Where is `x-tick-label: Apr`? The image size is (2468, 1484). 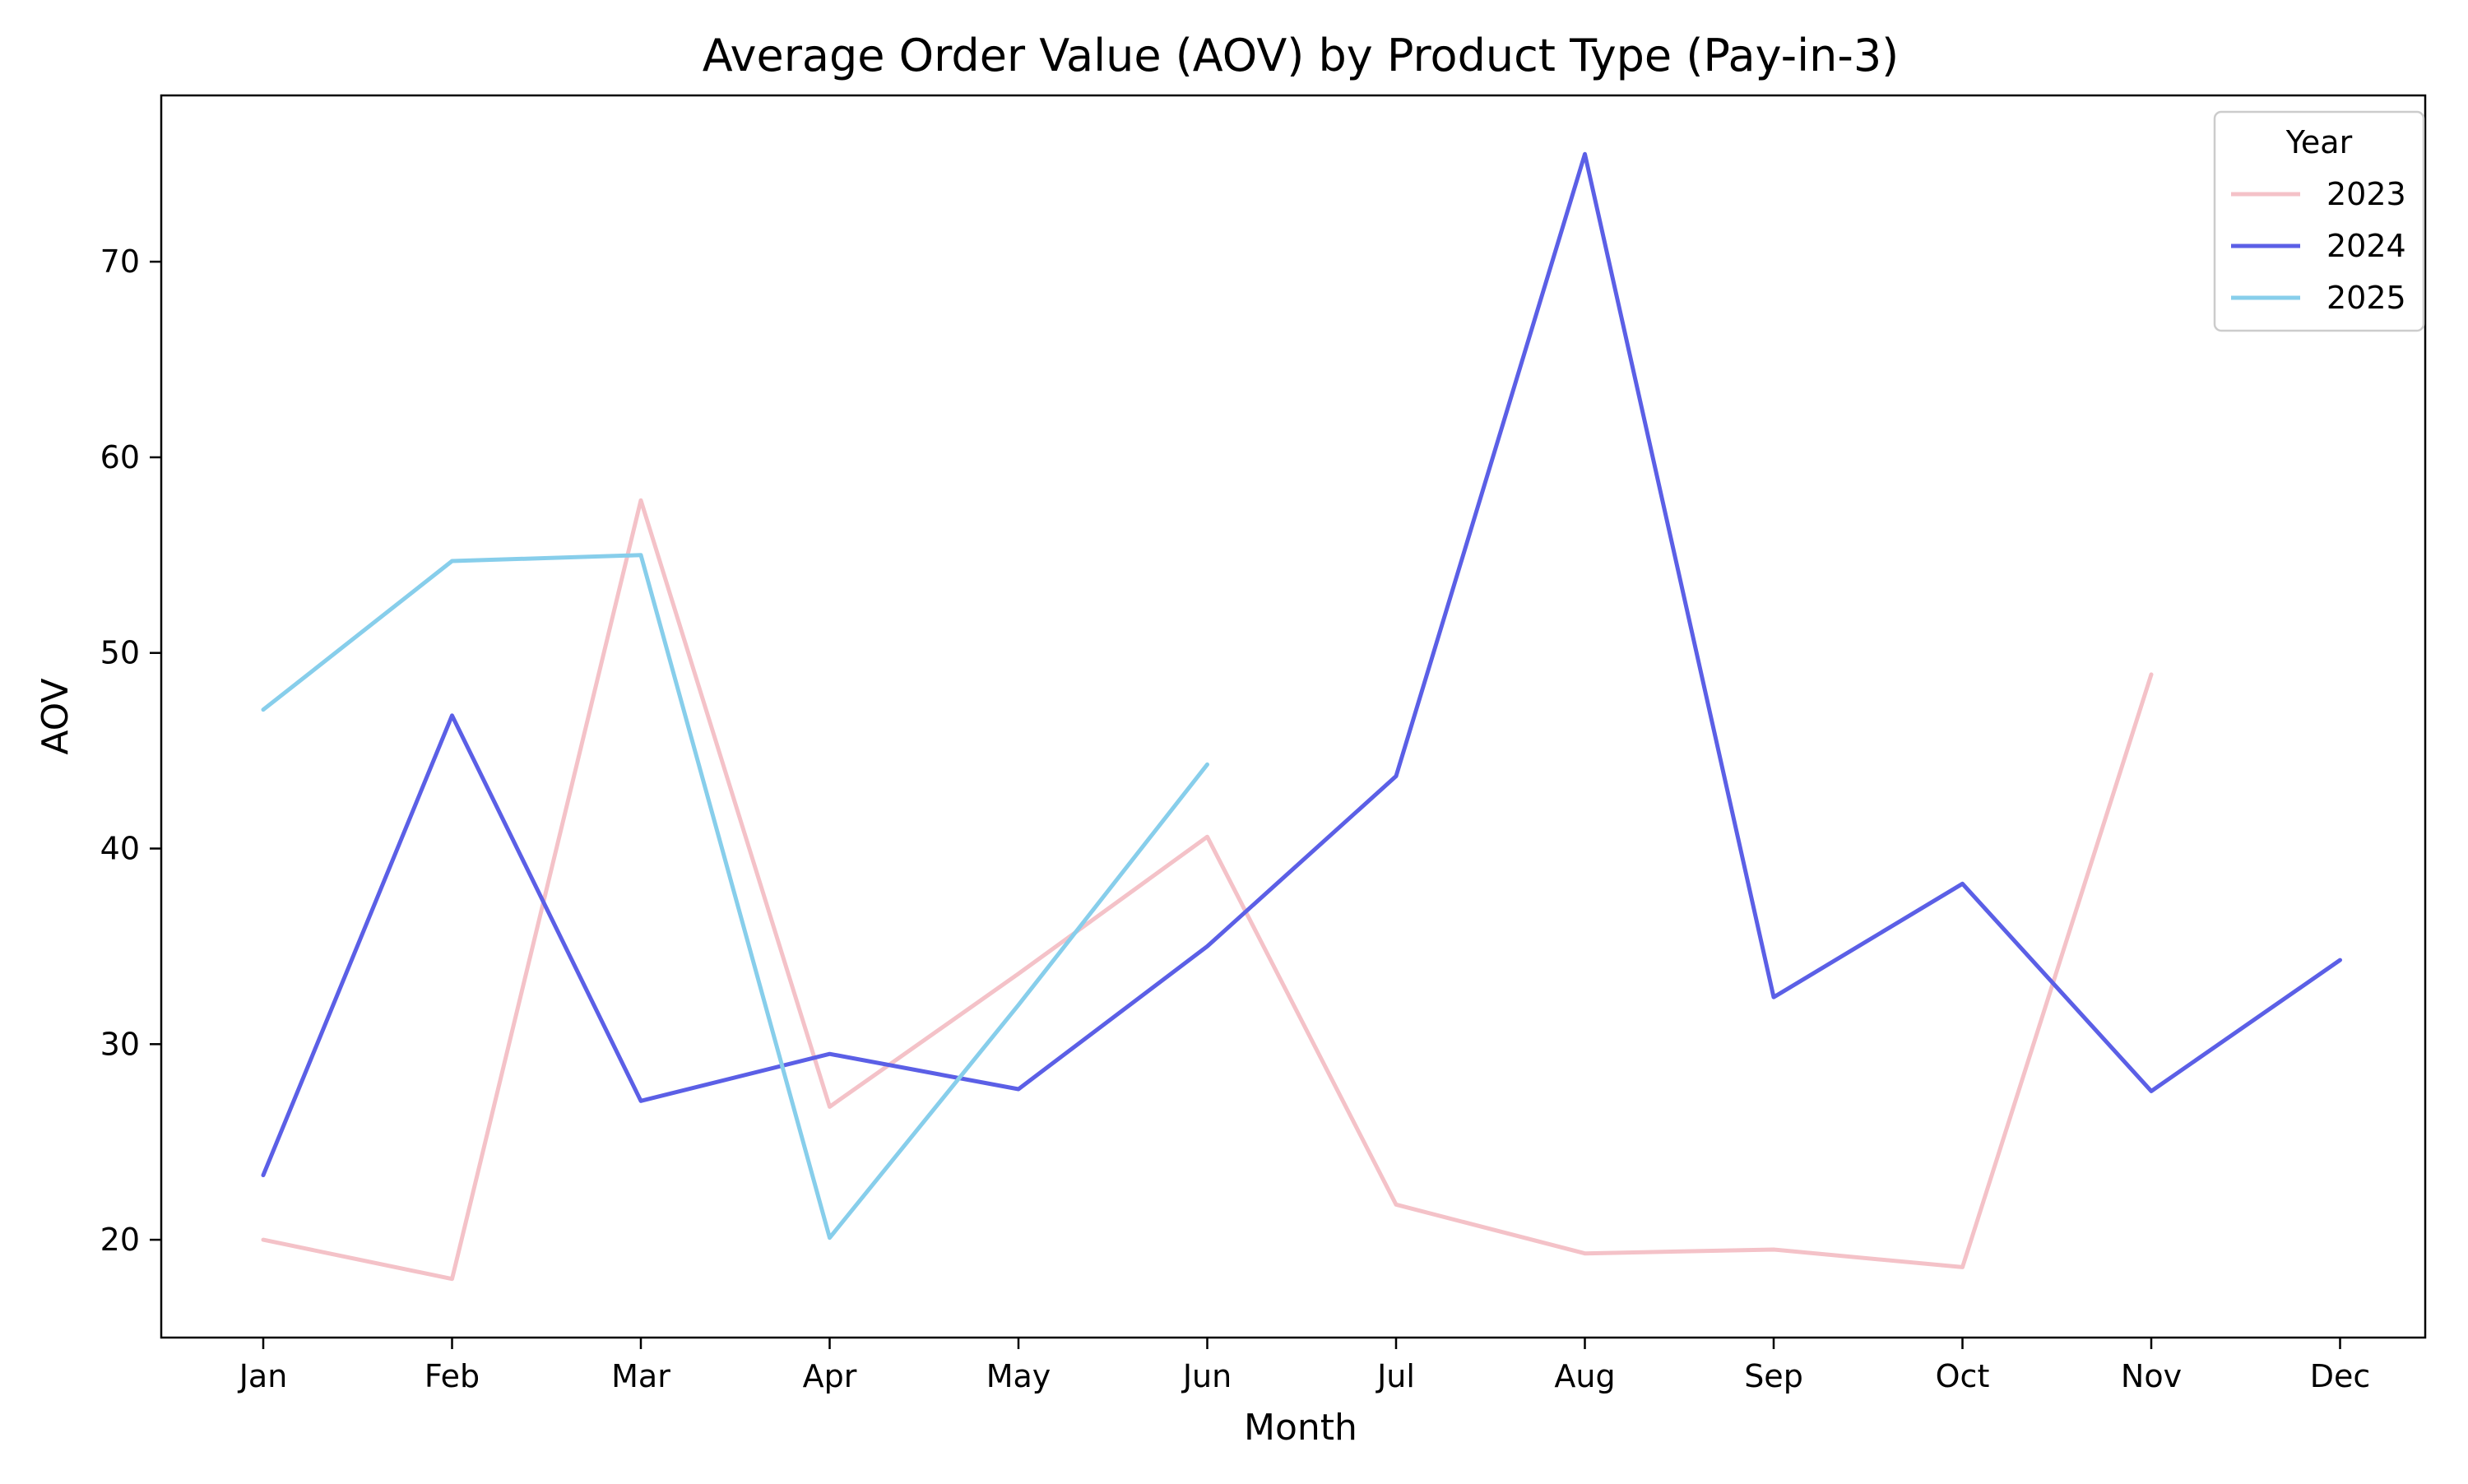 x-tick-label: Apr is located at coordinates (830, 1376).